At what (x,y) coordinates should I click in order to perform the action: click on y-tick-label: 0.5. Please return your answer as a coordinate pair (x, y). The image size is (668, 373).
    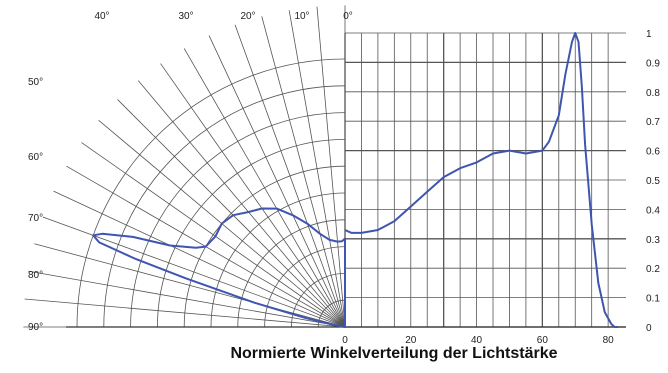
    Looking at the image, I should click on (653, 181).